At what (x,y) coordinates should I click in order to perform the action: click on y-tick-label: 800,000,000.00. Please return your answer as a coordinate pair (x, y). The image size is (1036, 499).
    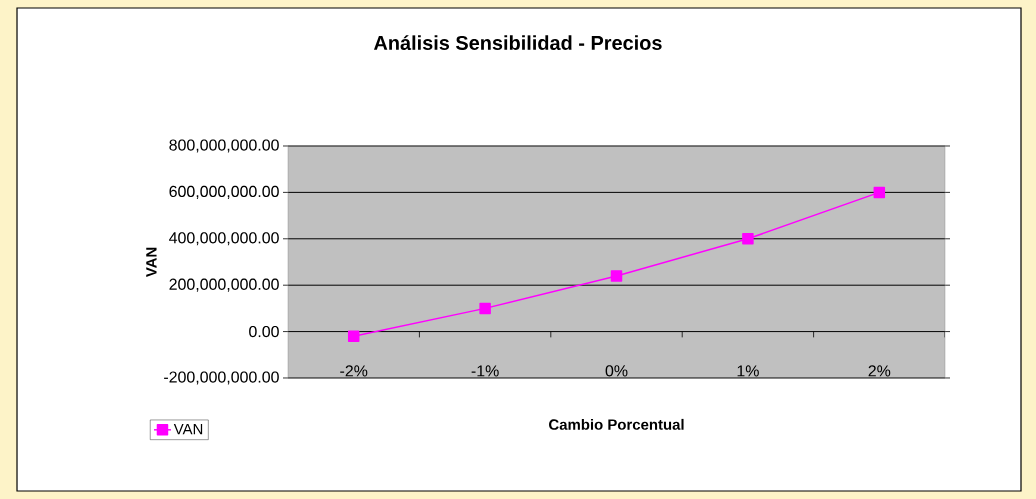
    Looking at the image, I should click on (224, 146).